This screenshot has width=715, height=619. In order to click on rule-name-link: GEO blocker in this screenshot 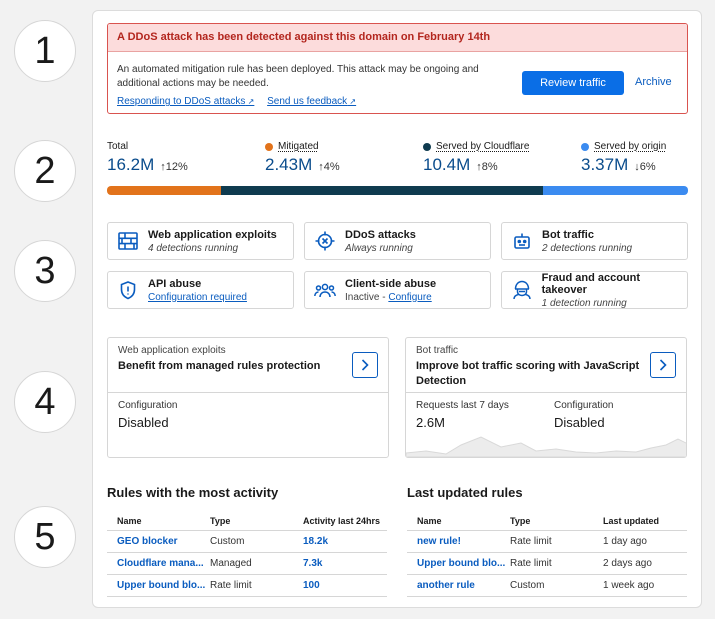, I will do `click(147, 541)`.